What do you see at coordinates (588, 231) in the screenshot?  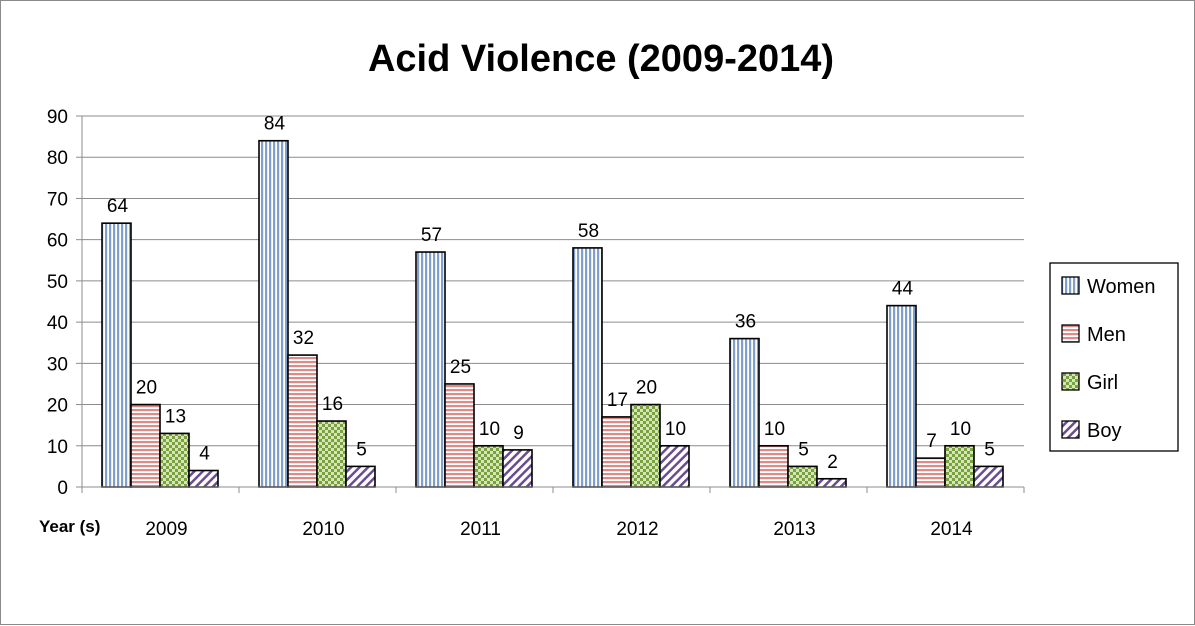 I see `data-label: 58` at bounding box center [588, 231].